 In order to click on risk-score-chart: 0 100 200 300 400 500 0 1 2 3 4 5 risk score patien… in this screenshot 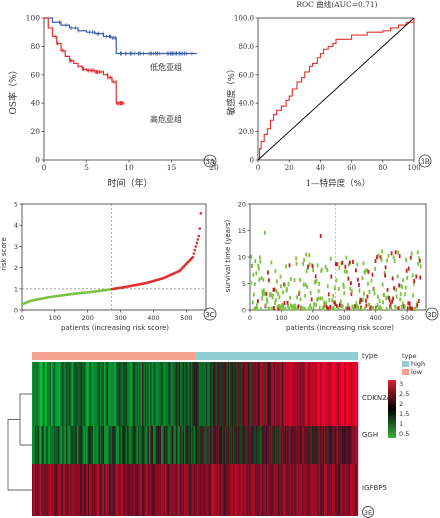, I will do `click(108, 266)`.